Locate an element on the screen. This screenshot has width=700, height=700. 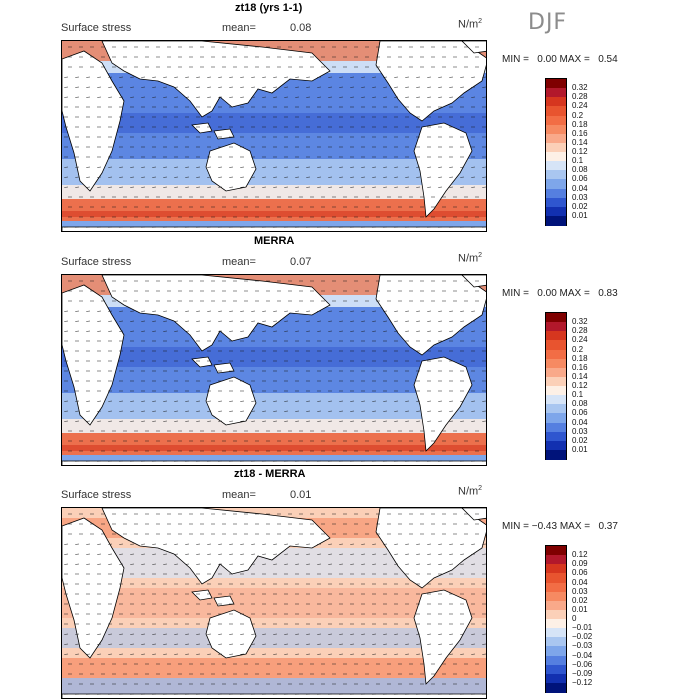
panel1-min-label: MIN = is located at coordinates (515, 59).